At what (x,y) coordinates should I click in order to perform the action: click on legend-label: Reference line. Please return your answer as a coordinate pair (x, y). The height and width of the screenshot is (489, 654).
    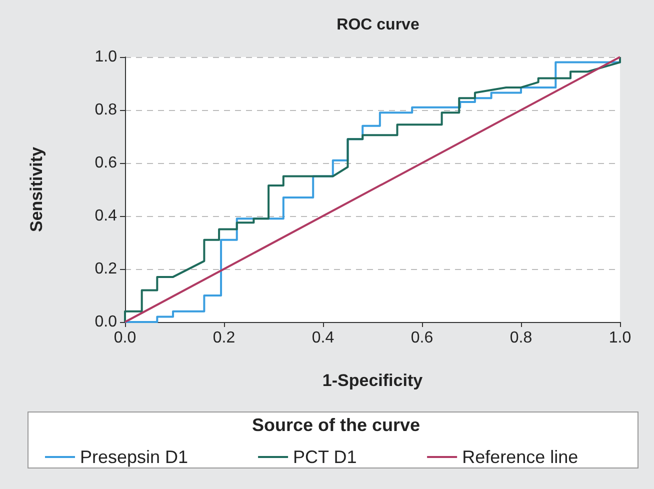
    Looking at the image, I should click on (520, 457).